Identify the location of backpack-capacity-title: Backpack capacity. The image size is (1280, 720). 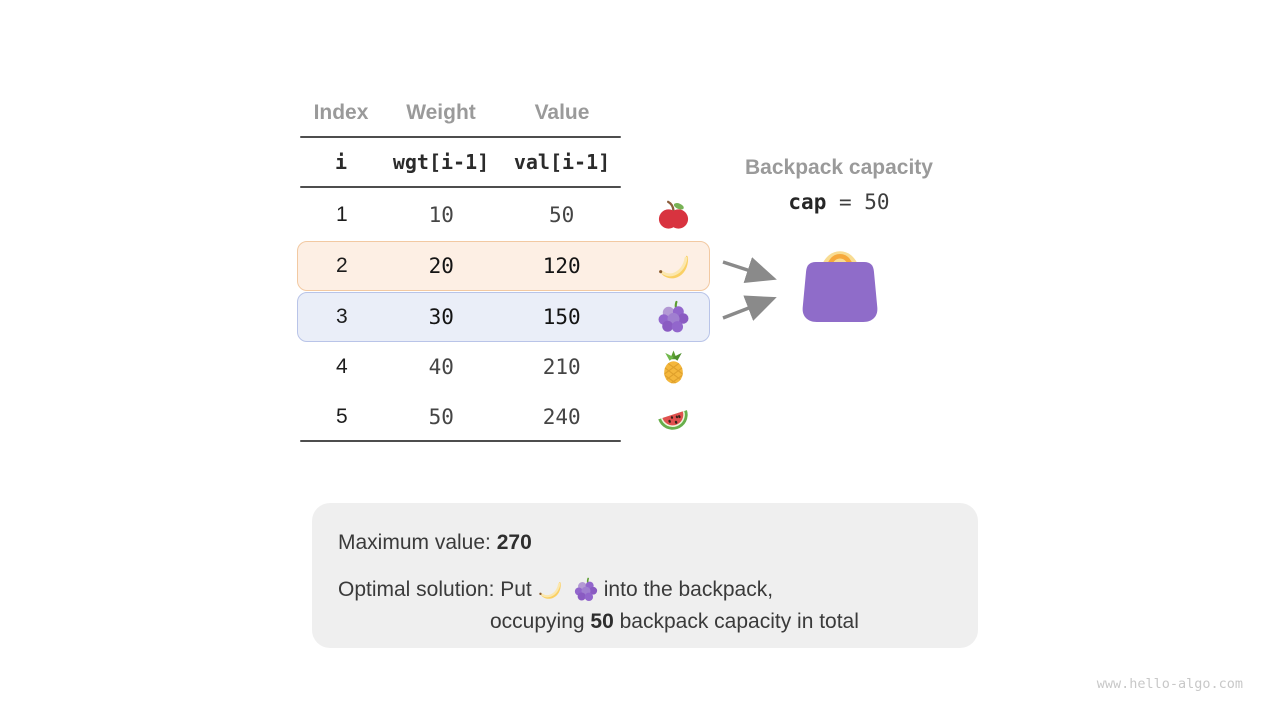
(839, 167).